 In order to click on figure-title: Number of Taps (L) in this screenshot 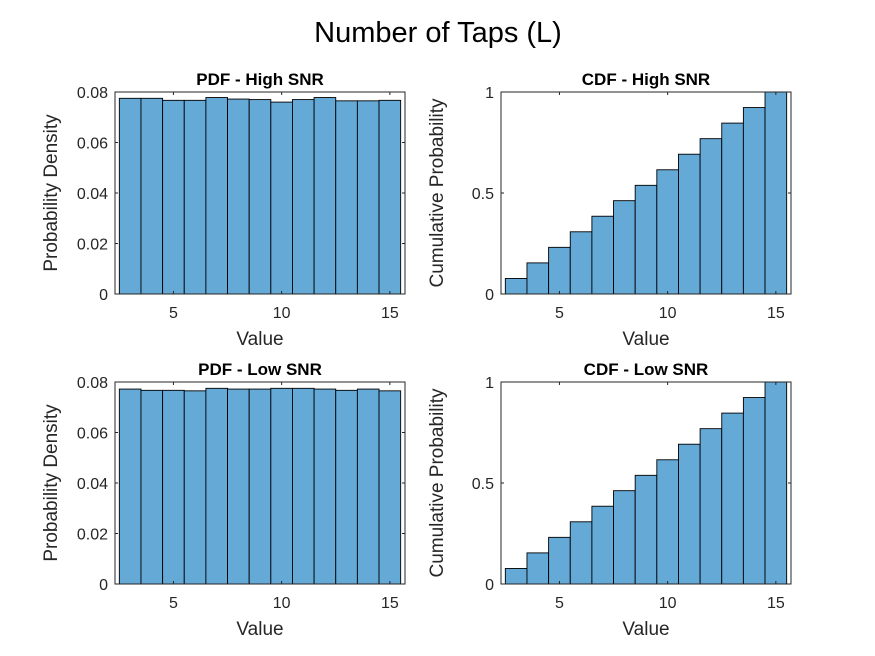, I will do `click(438, 33)`.